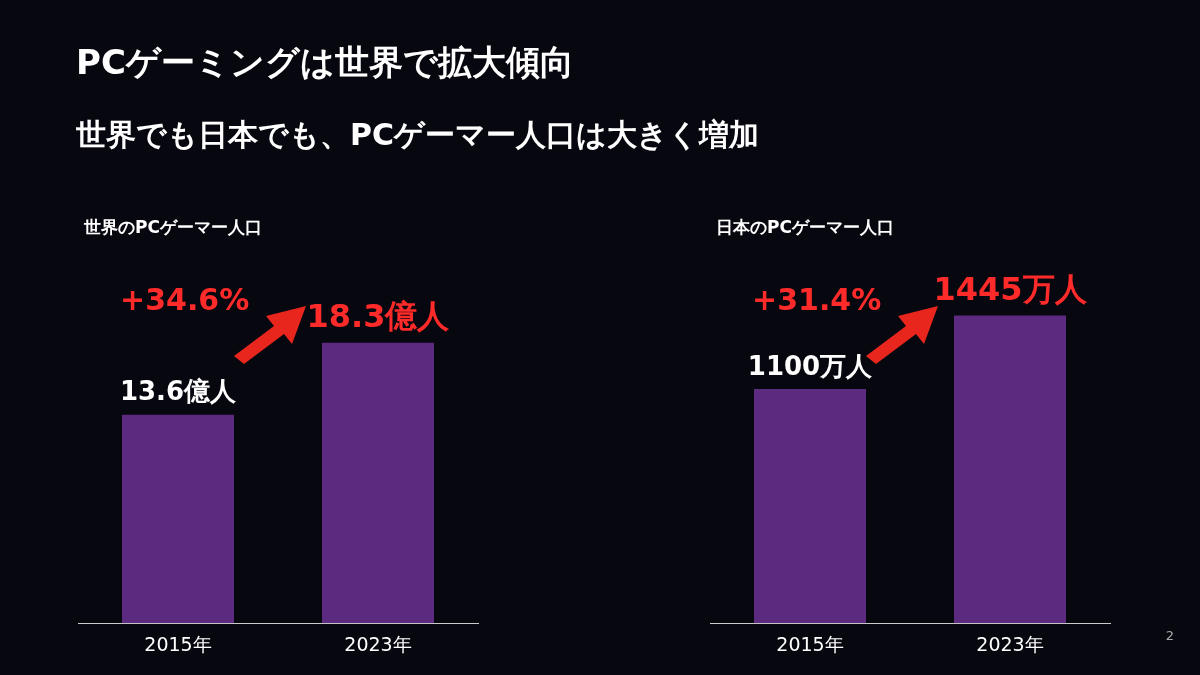 The height and width of the screenshot is (675, 1200). Describe the element at coordinates (325, 62) in the screenshot. I see `text: PCゲーミングは世界で拡大傾向` at that location.